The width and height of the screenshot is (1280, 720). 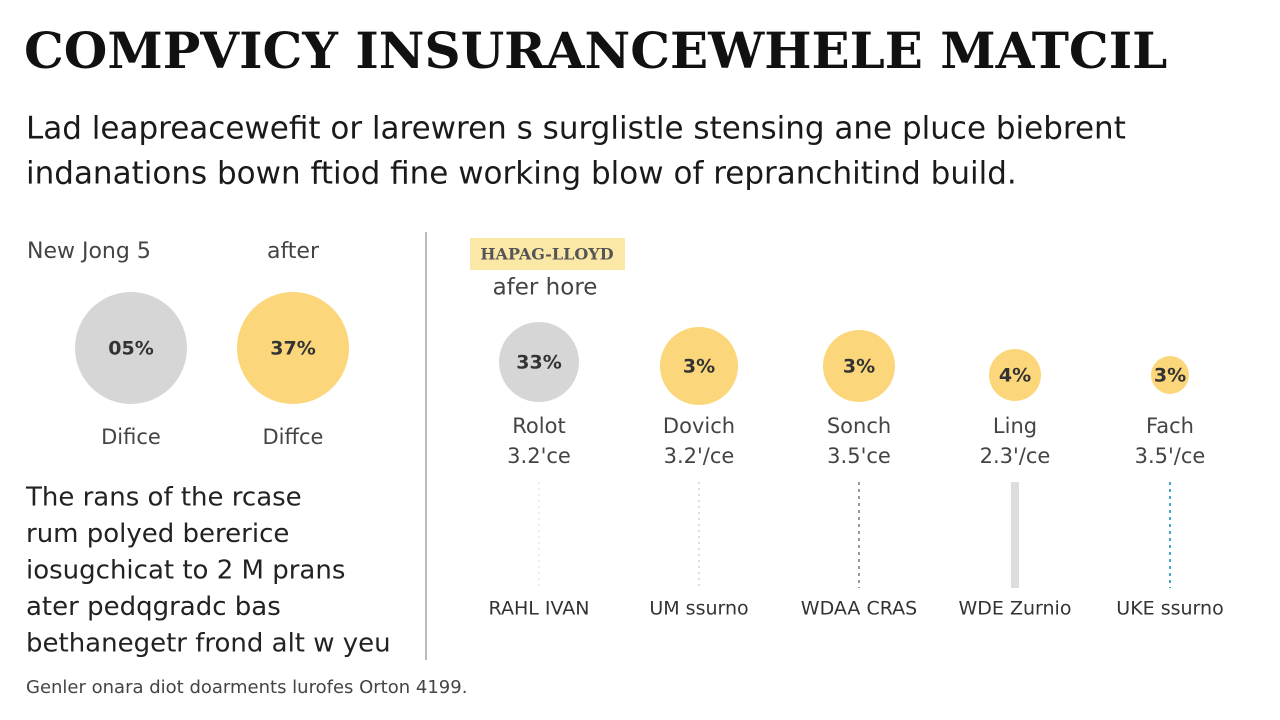 What do you see at coordinates (1170, 456) in the screenshot?
I see `item-rate: 3.5'/ce` at bounding box center [1170, 456].